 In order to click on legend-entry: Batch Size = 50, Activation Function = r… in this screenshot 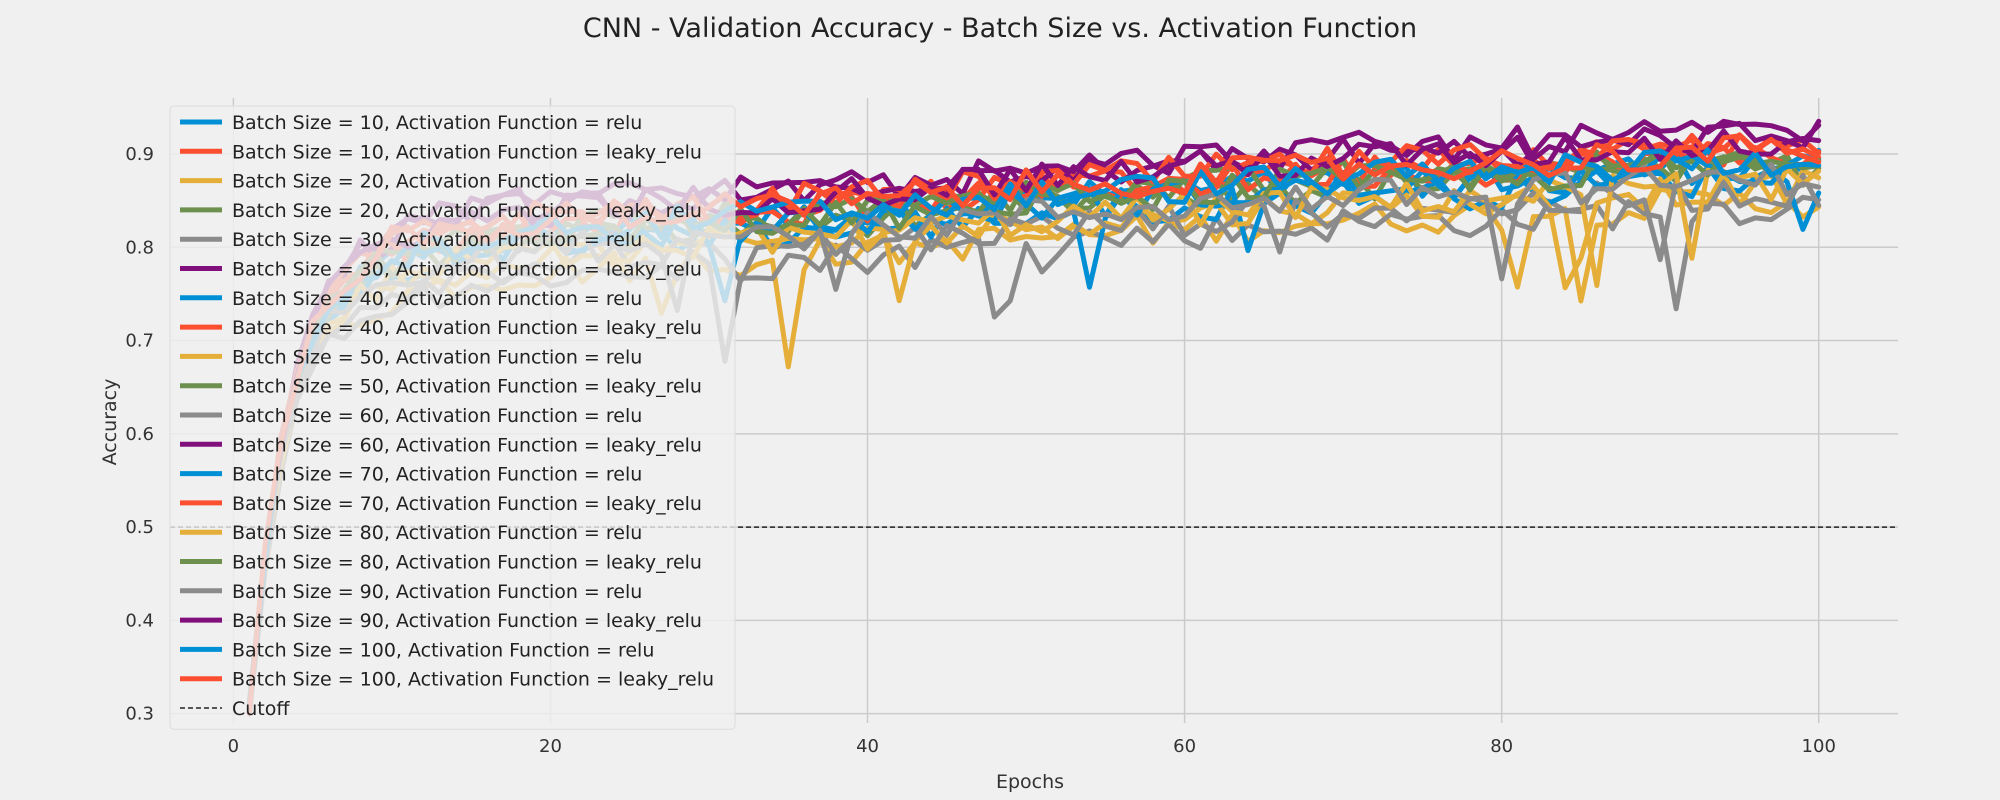, I will do `click(437, 357)`.